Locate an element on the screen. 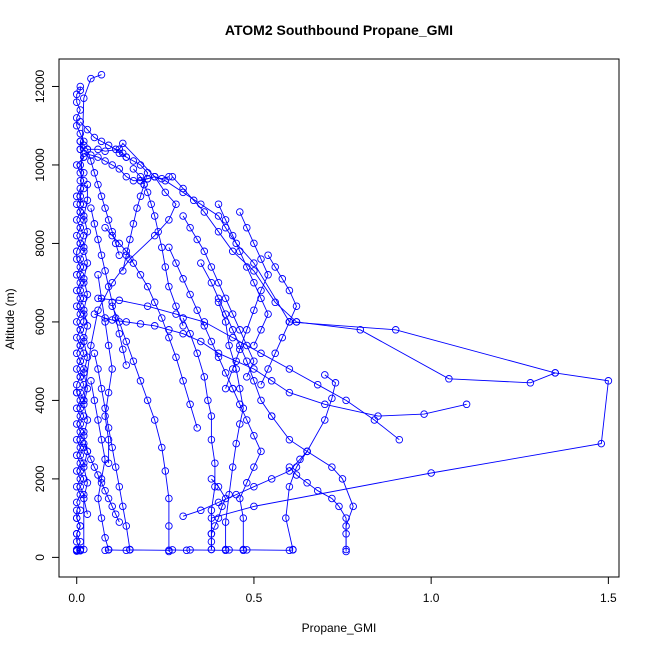 Image resolution: width=650 pixels, height=650 pixels. y-tick-label: 4000 is located at coordinates (40, 400).